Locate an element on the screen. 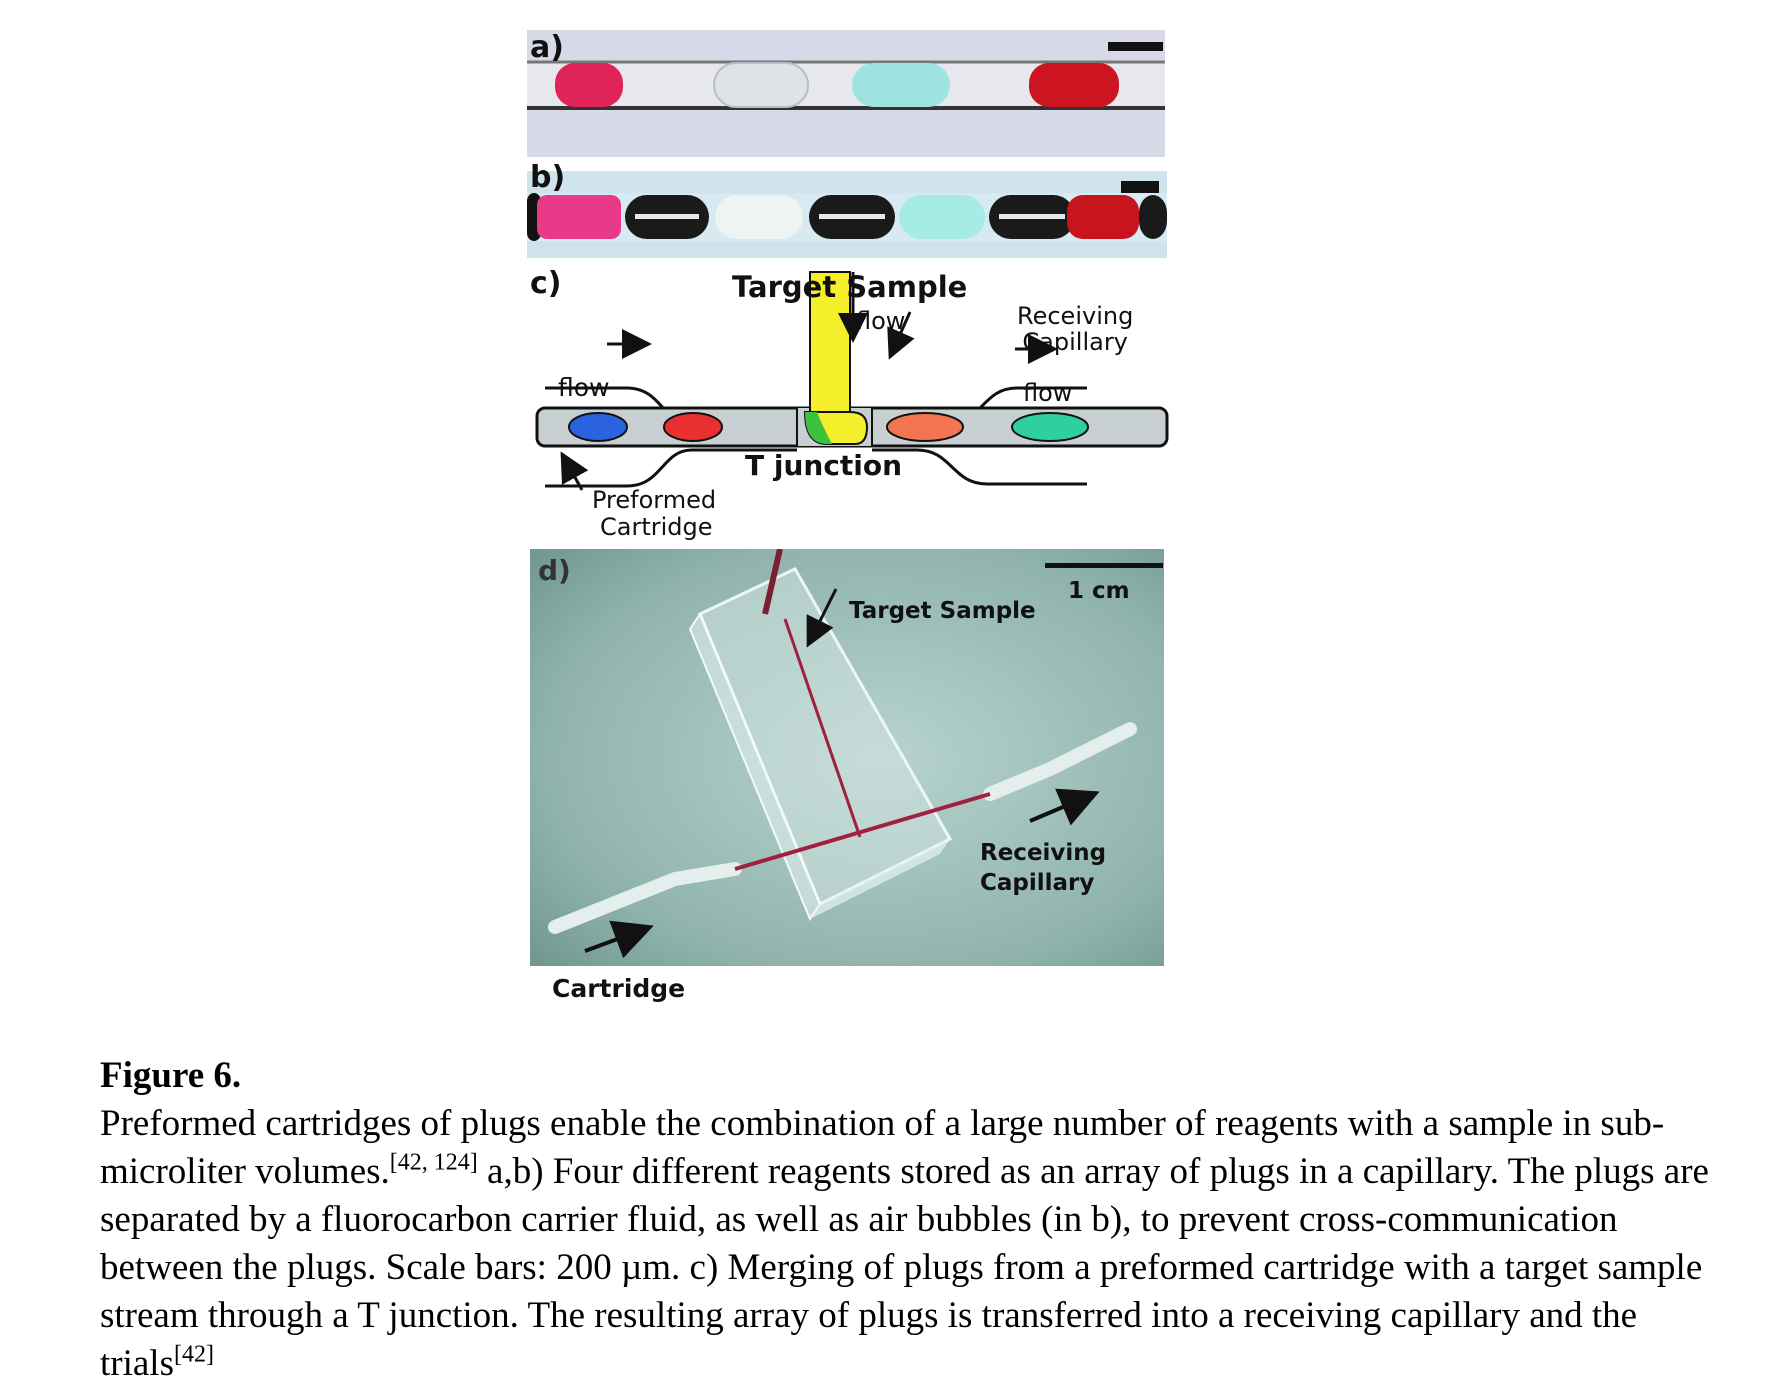  preformed-cartridge-line2: Cartridge is located at coordinates (656, 527).